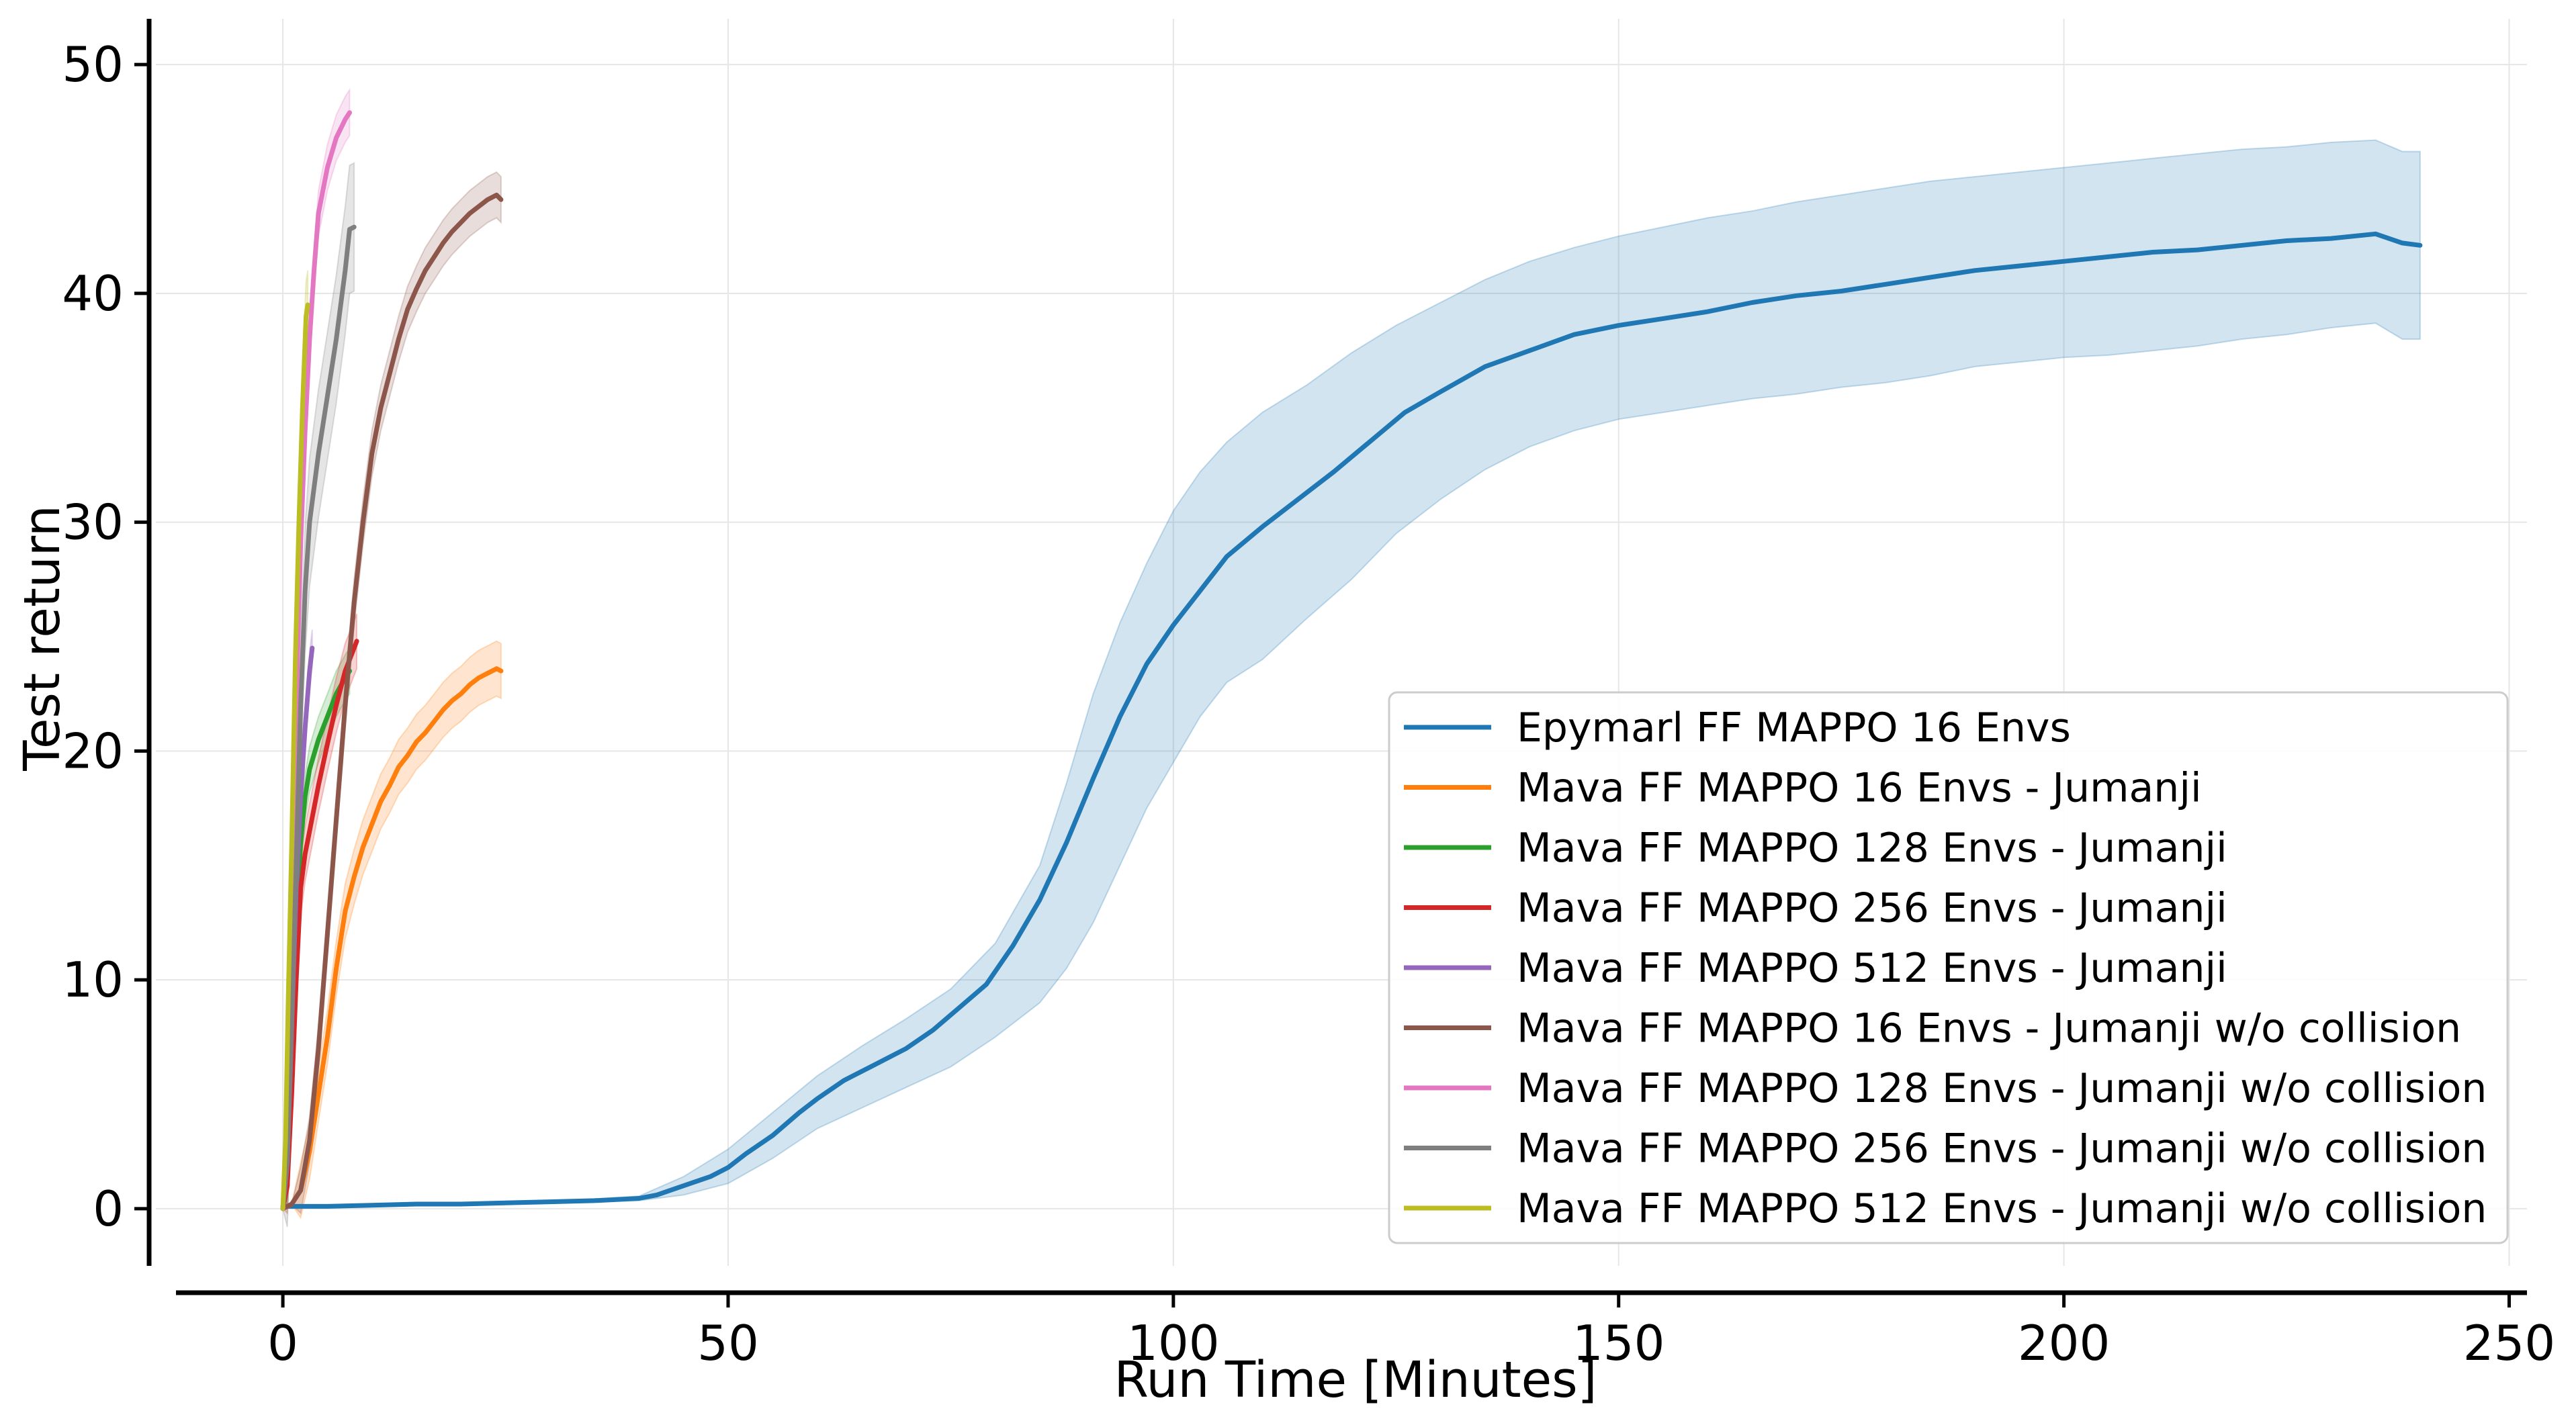 This screenshot has width=2576, height=1423. What do you see at coordinates (2509, 1343) in the screenshot?
I see `x-tick-label: 250` at bounding box center [2509, 1343].